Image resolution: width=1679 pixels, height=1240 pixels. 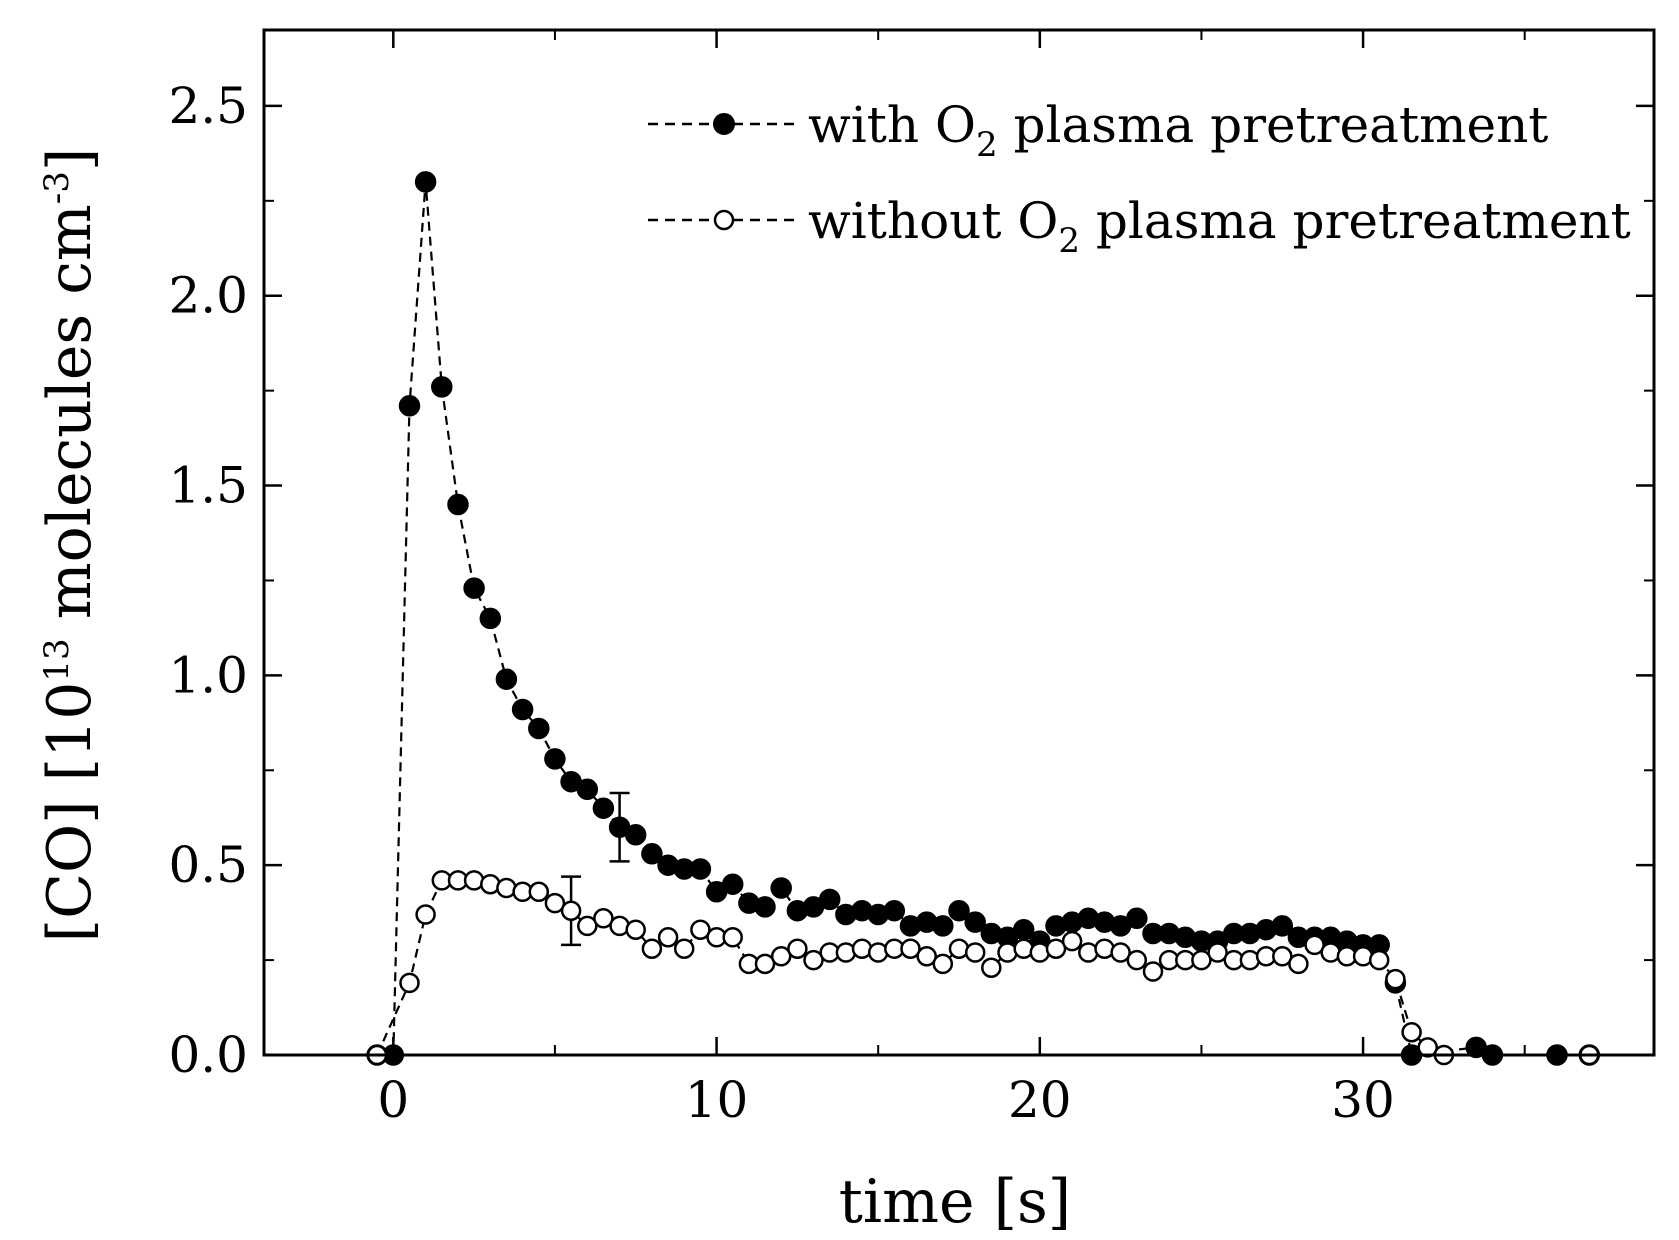 I want to click on legend-label-with: with O2 plasma pretreatment, so click(x=1178, y=130).